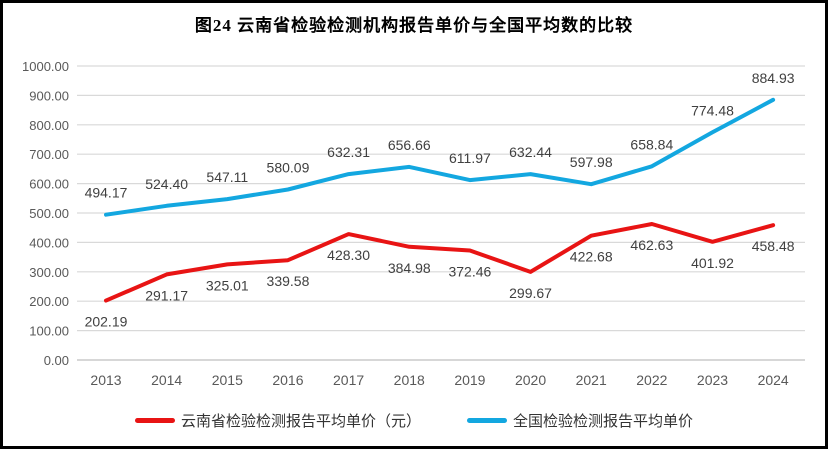 The height and width of the screenshot is (449, 828). What do you see at coordinates (288, 167) in the screenshot?
I see `svg-text: 580.09` at bounding box center [288, 167].